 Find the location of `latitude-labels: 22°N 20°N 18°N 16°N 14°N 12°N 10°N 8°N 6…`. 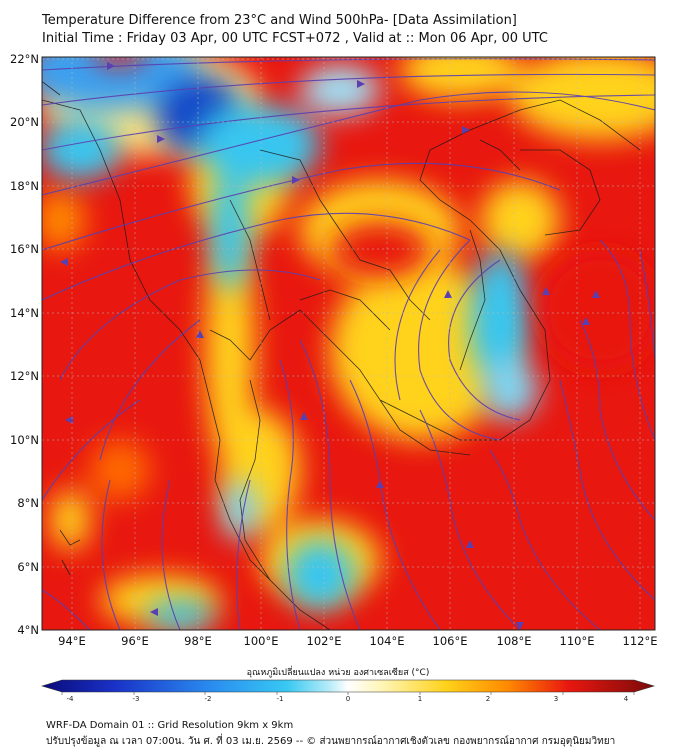

latitude-labels: 22°N 20°N 18°N 16°N 14°N 12°N 10°N 8°N 6… is located at coordinates (24, 344).